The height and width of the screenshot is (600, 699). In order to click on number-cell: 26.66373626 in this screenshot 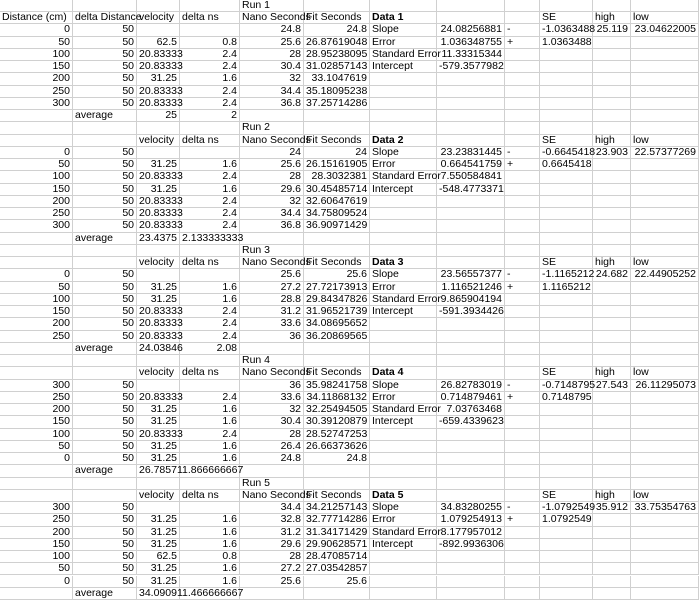, I will do `click(337, 447)`.